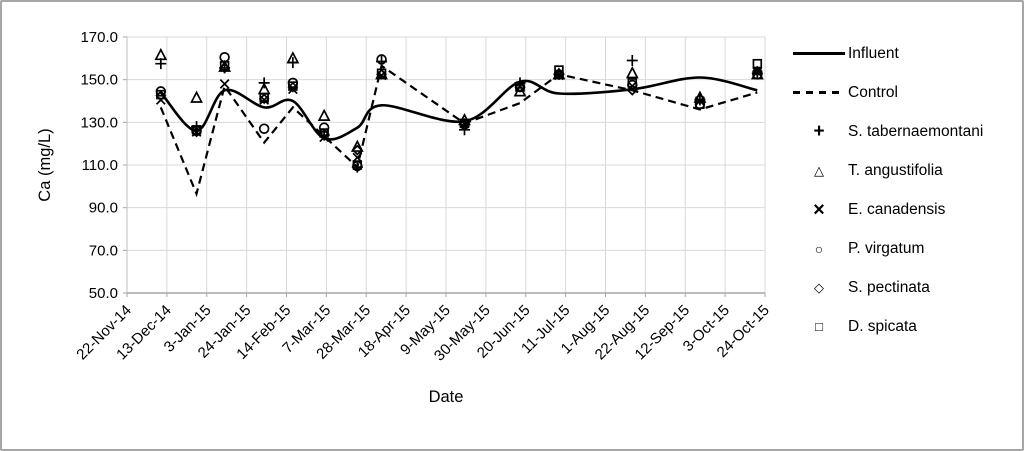  What do you see at coordinates (103, 208) in the screenshot?
I see `y-tick-label: 90.0` at bounding box center [103, 208].